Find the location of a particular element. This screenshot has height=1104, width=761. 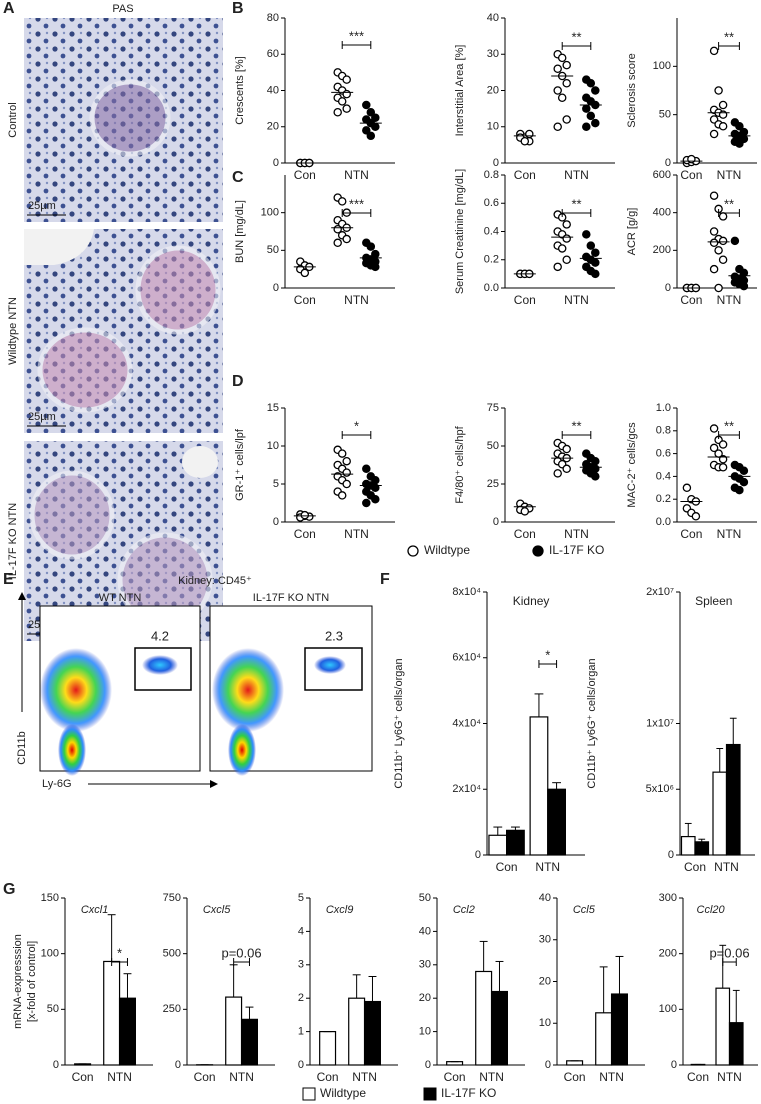

panel-label: E is located at coordinates (8, 579).